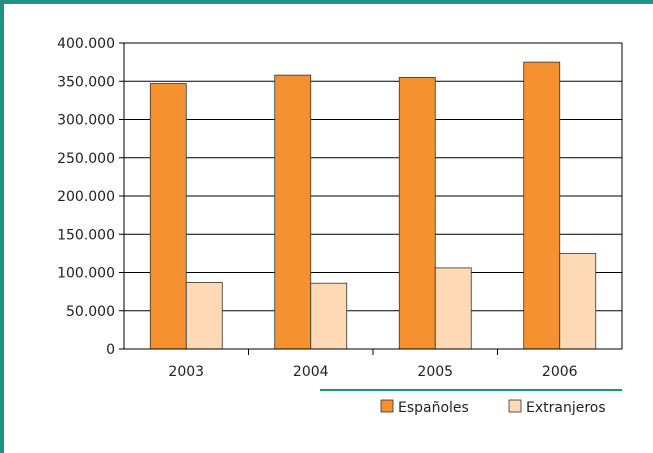 This screenshot has width=653, height=453. Describe the element at coordinates (578, 301) in the screenshot. I see `bar-extranjeros-2006` at that location.